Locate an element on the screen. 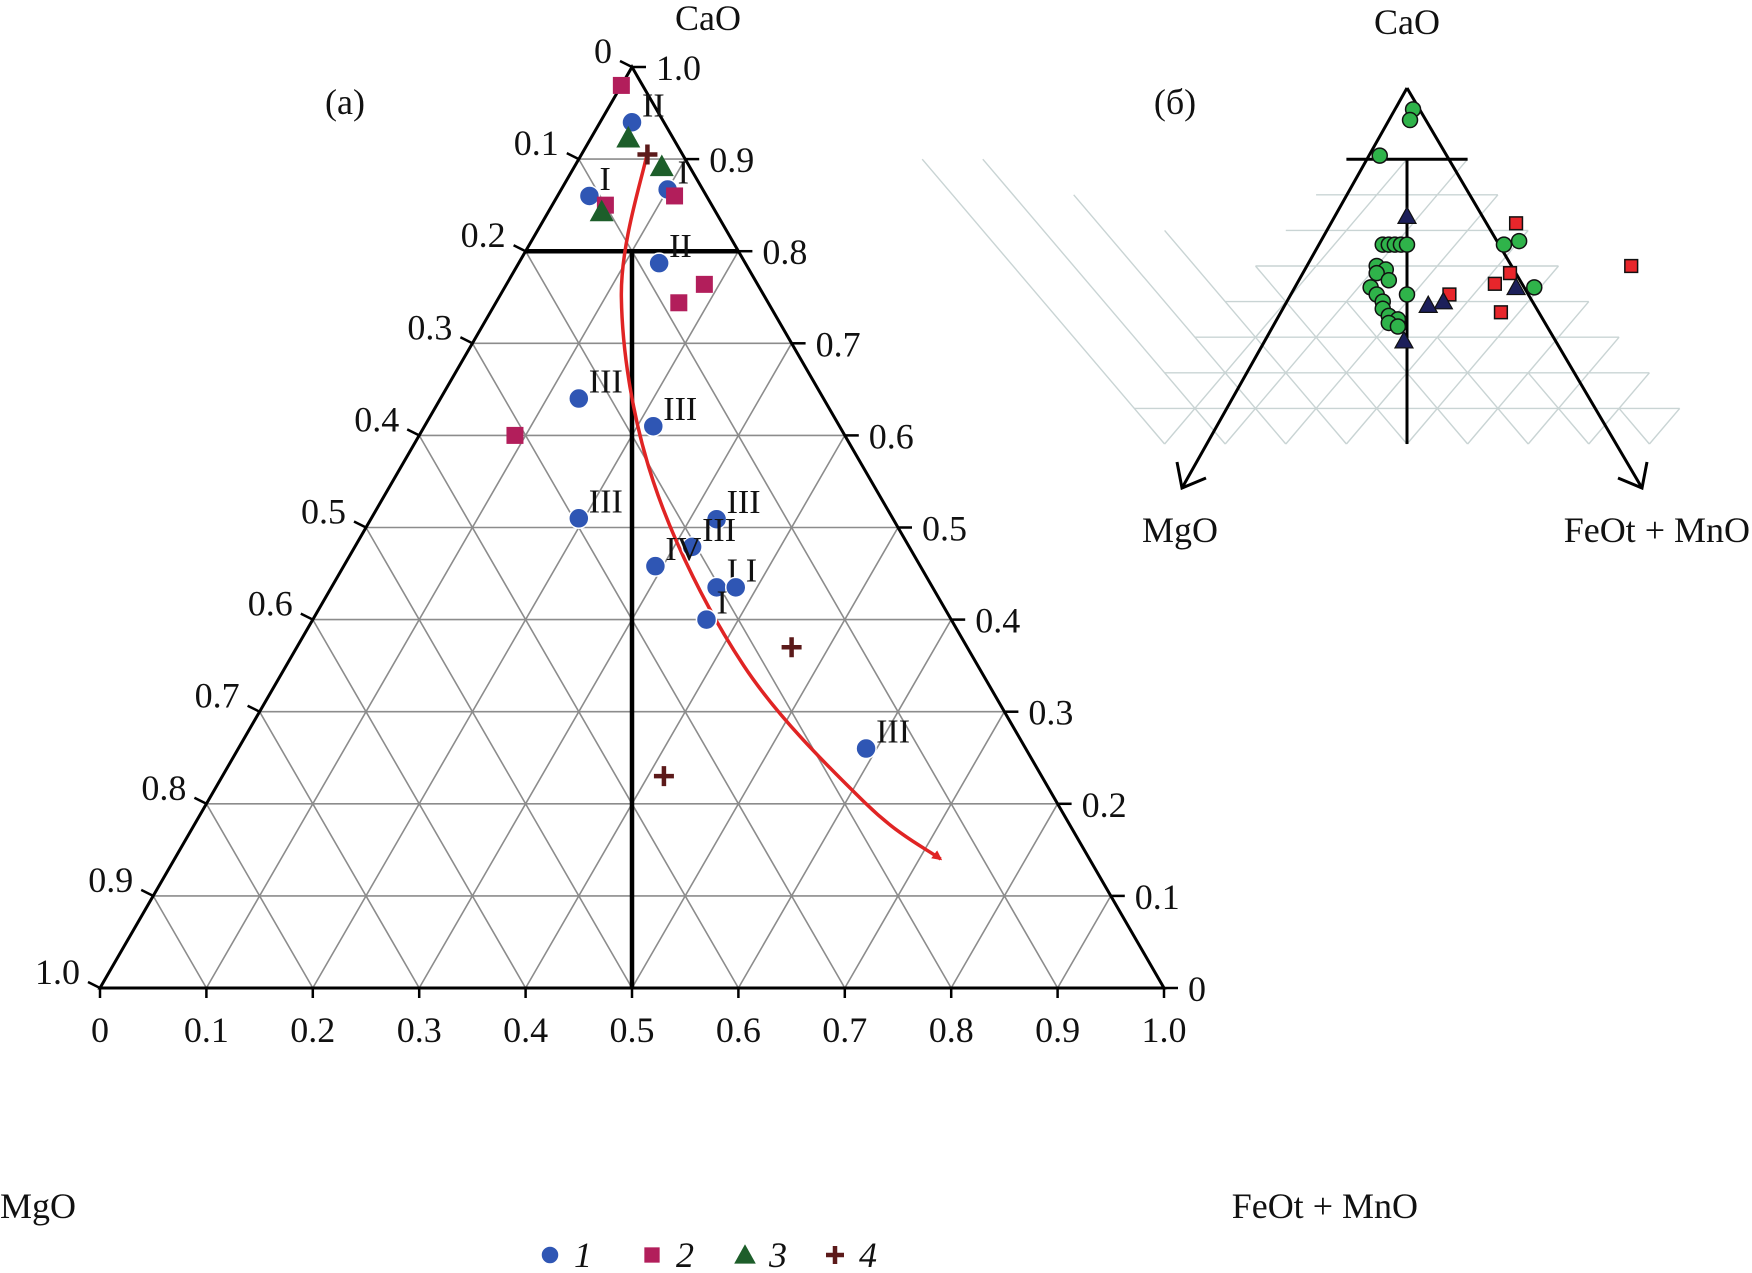 The image size is (1752, 1273). bottom-tick-label: 0.3 is located at coordinates (419, 1030).